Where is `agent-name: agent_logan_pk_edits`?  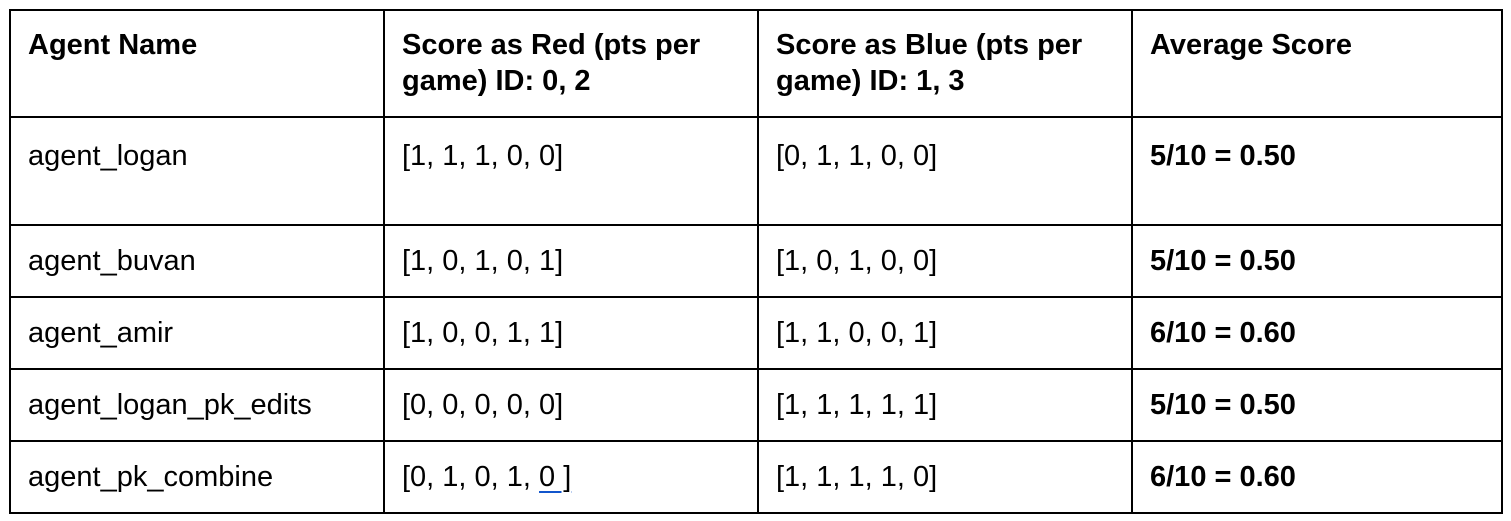
agent-name: agent_logan_pk_edits is located at coordinates (170, 405).